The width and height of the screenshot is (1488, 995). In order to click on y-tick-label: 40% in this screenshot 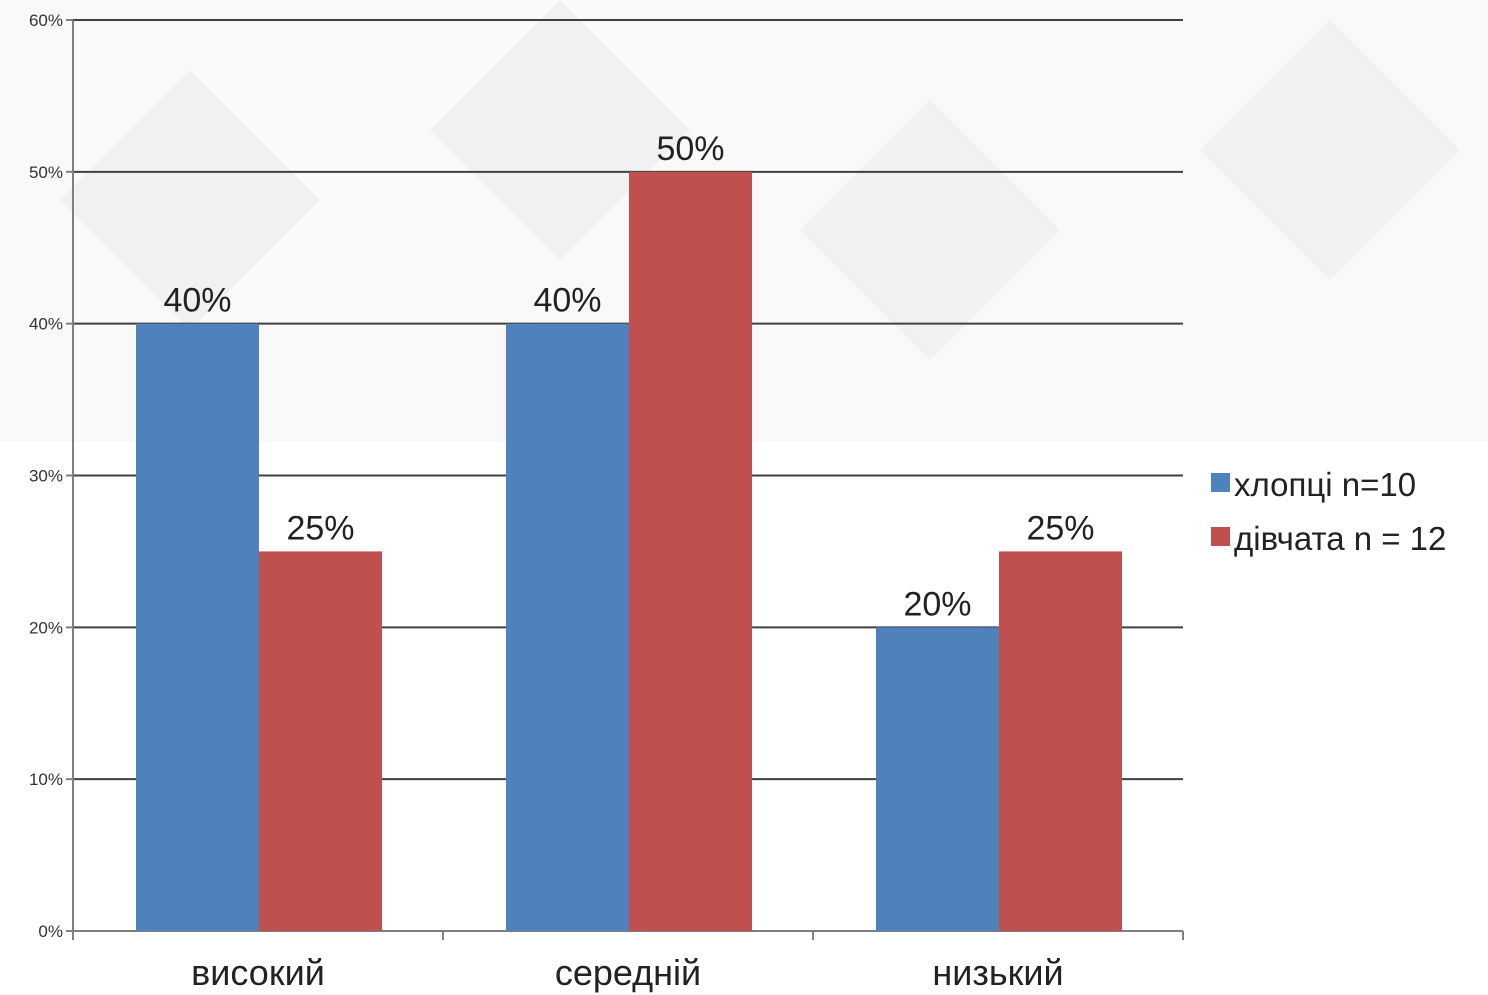, I will do `click(46, 324)`.